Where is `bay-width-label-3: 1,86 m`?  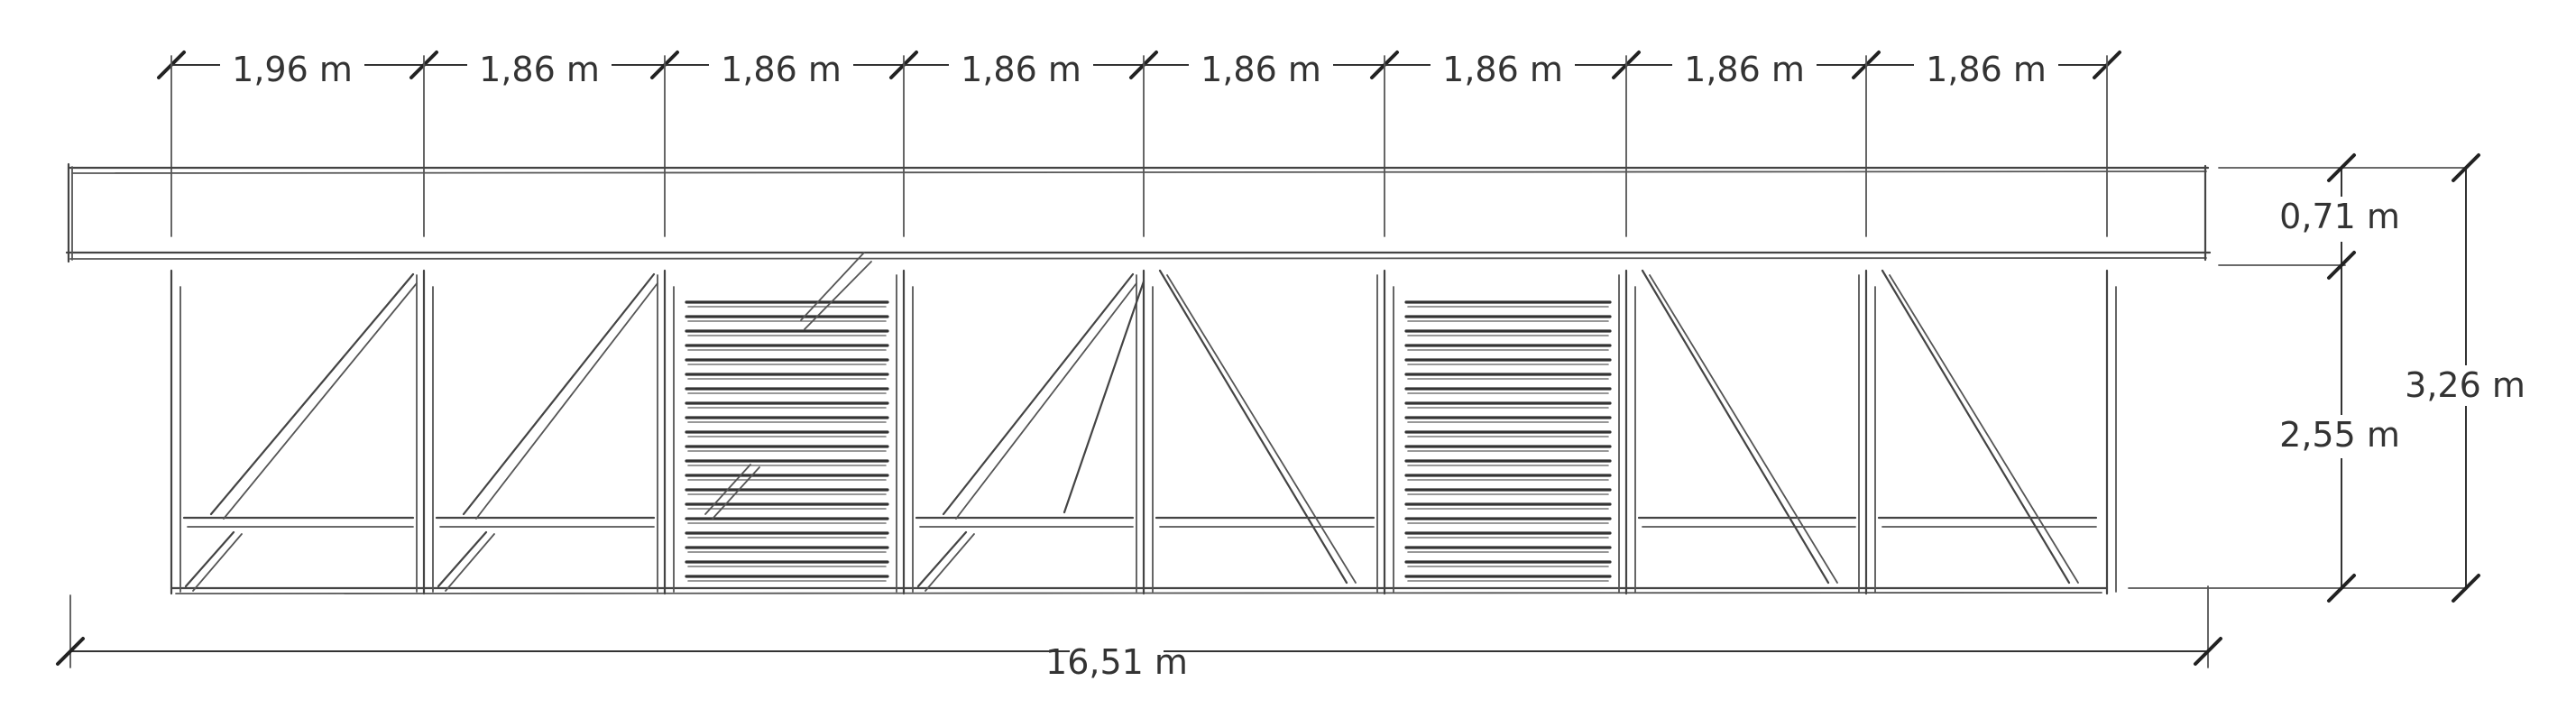
bay-width-label-3: 1,86 m is located at coordinates (782, 70).